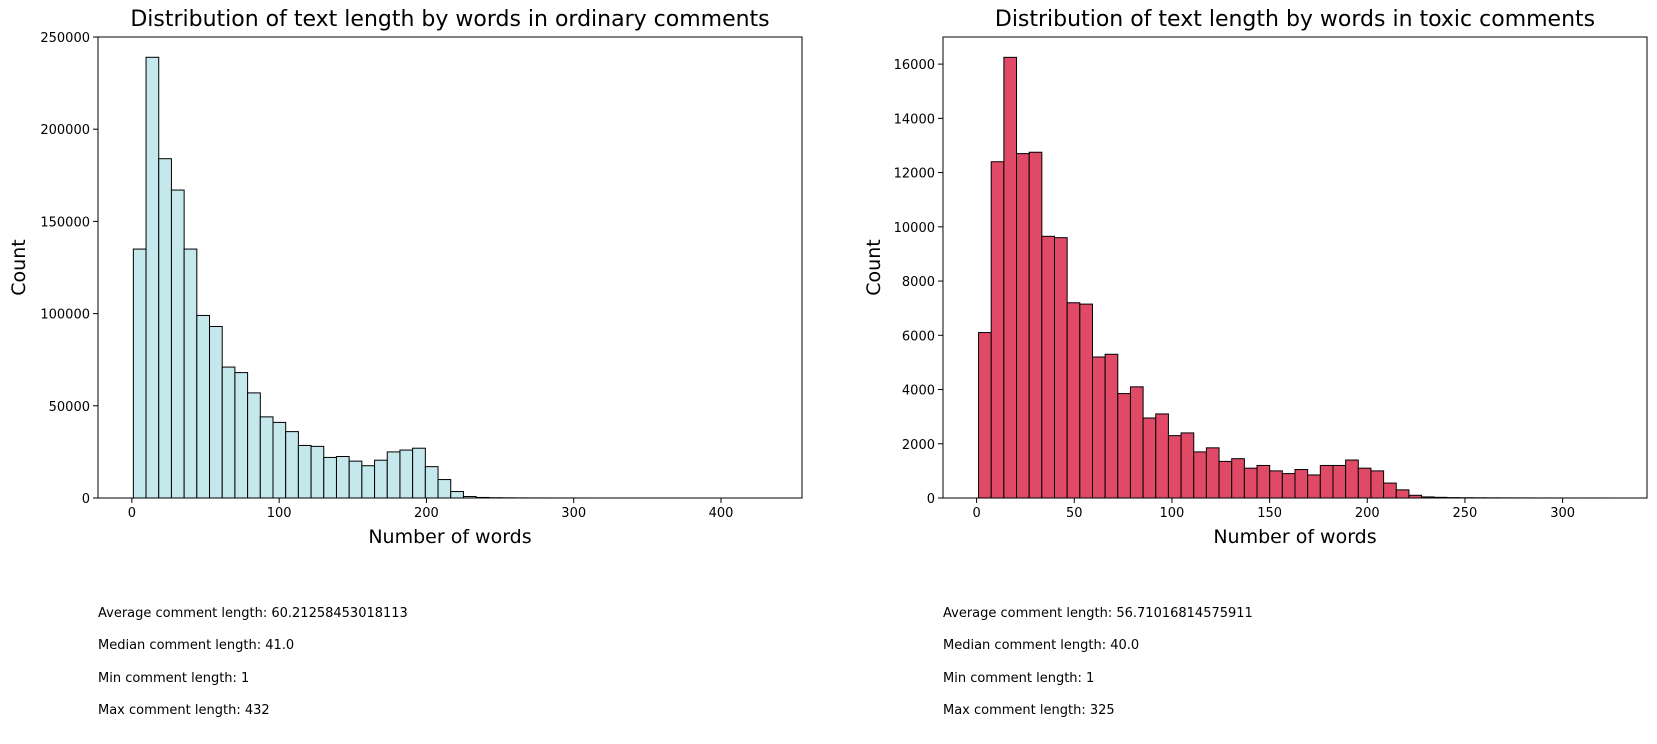 The image size is (1657, 744). What do you see at coordinates (914, 228) in the screenshot?
I see `y-tick-label: 10000` at bounding box center [914, 228].